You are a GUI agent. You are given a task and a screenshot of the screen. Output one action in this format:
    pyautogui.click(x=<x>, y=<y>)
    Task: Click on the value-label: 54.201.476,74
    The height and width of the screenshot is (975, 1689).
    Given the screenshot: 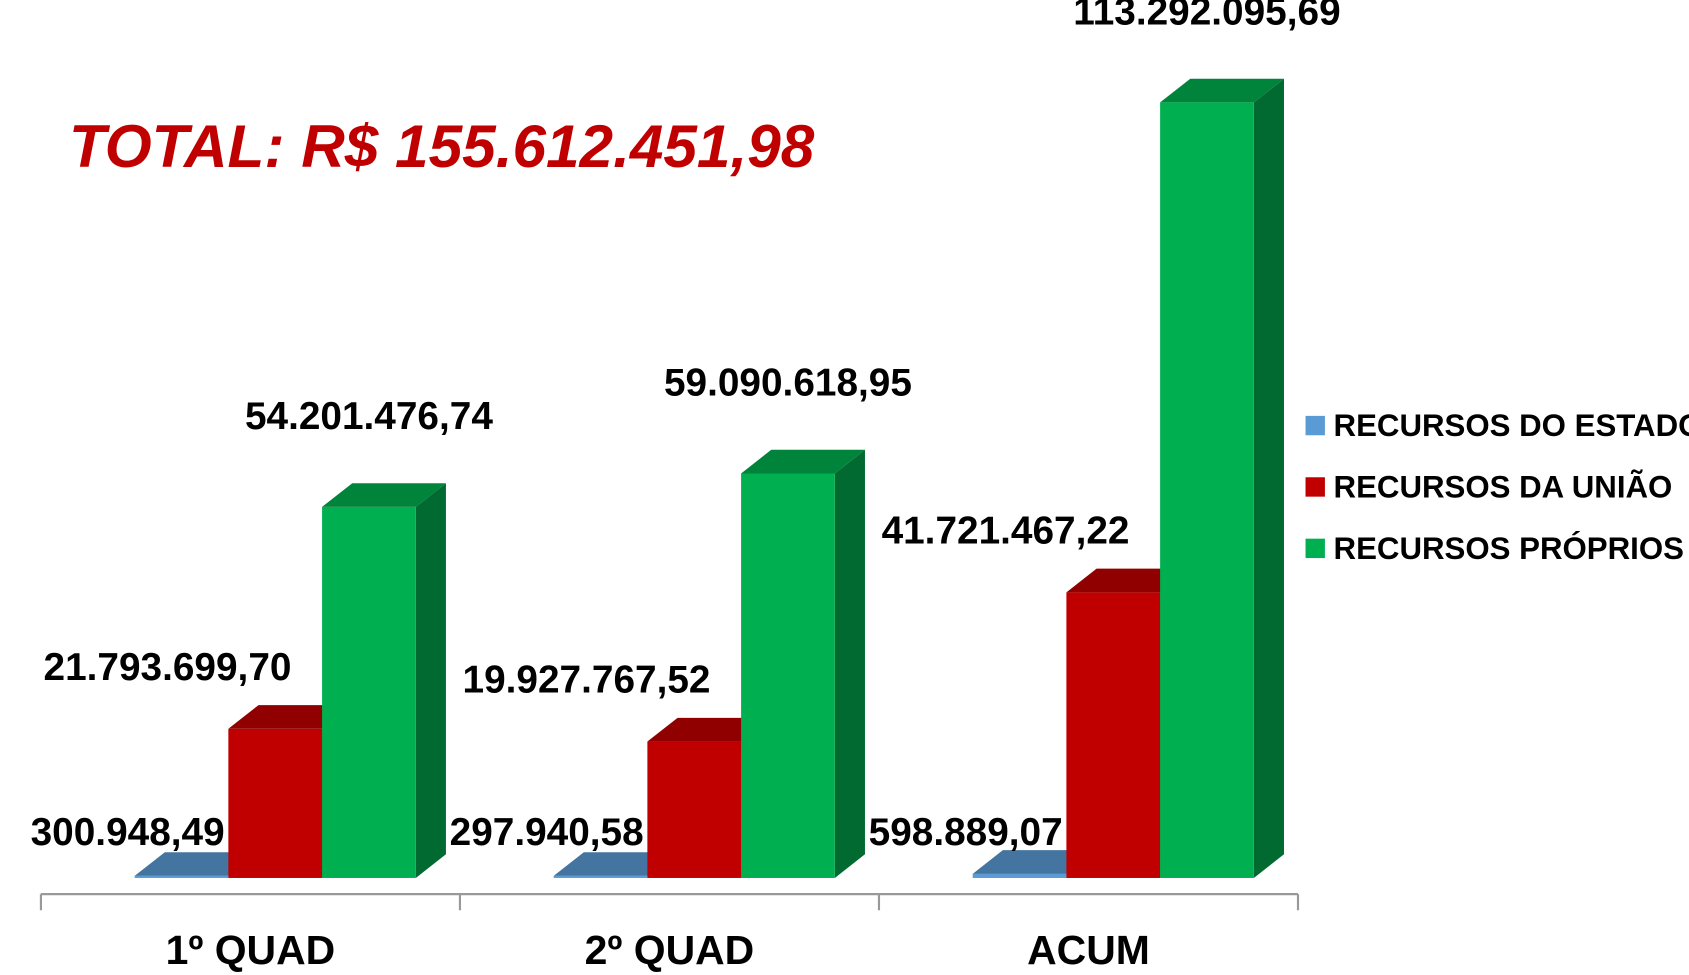 What is the action you would take?
    pyautogui.click(x=369, y=416)
    